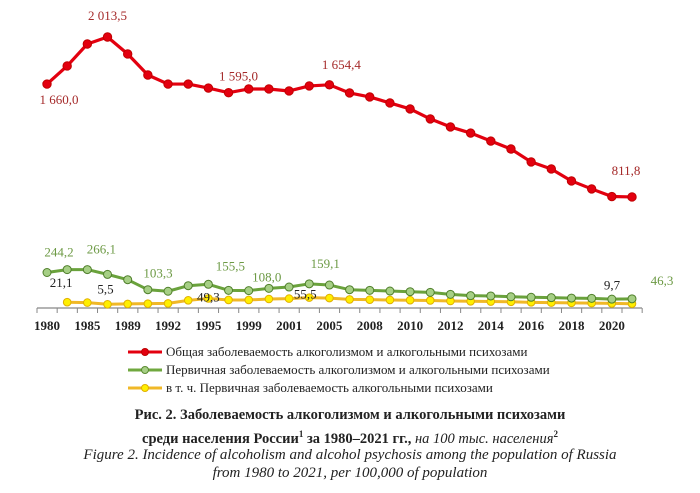 This screenshot has height=493, width=700. Describe the element at coordinates (555, 434) in the screenshot. I see `footnote-2: 2` at that location.